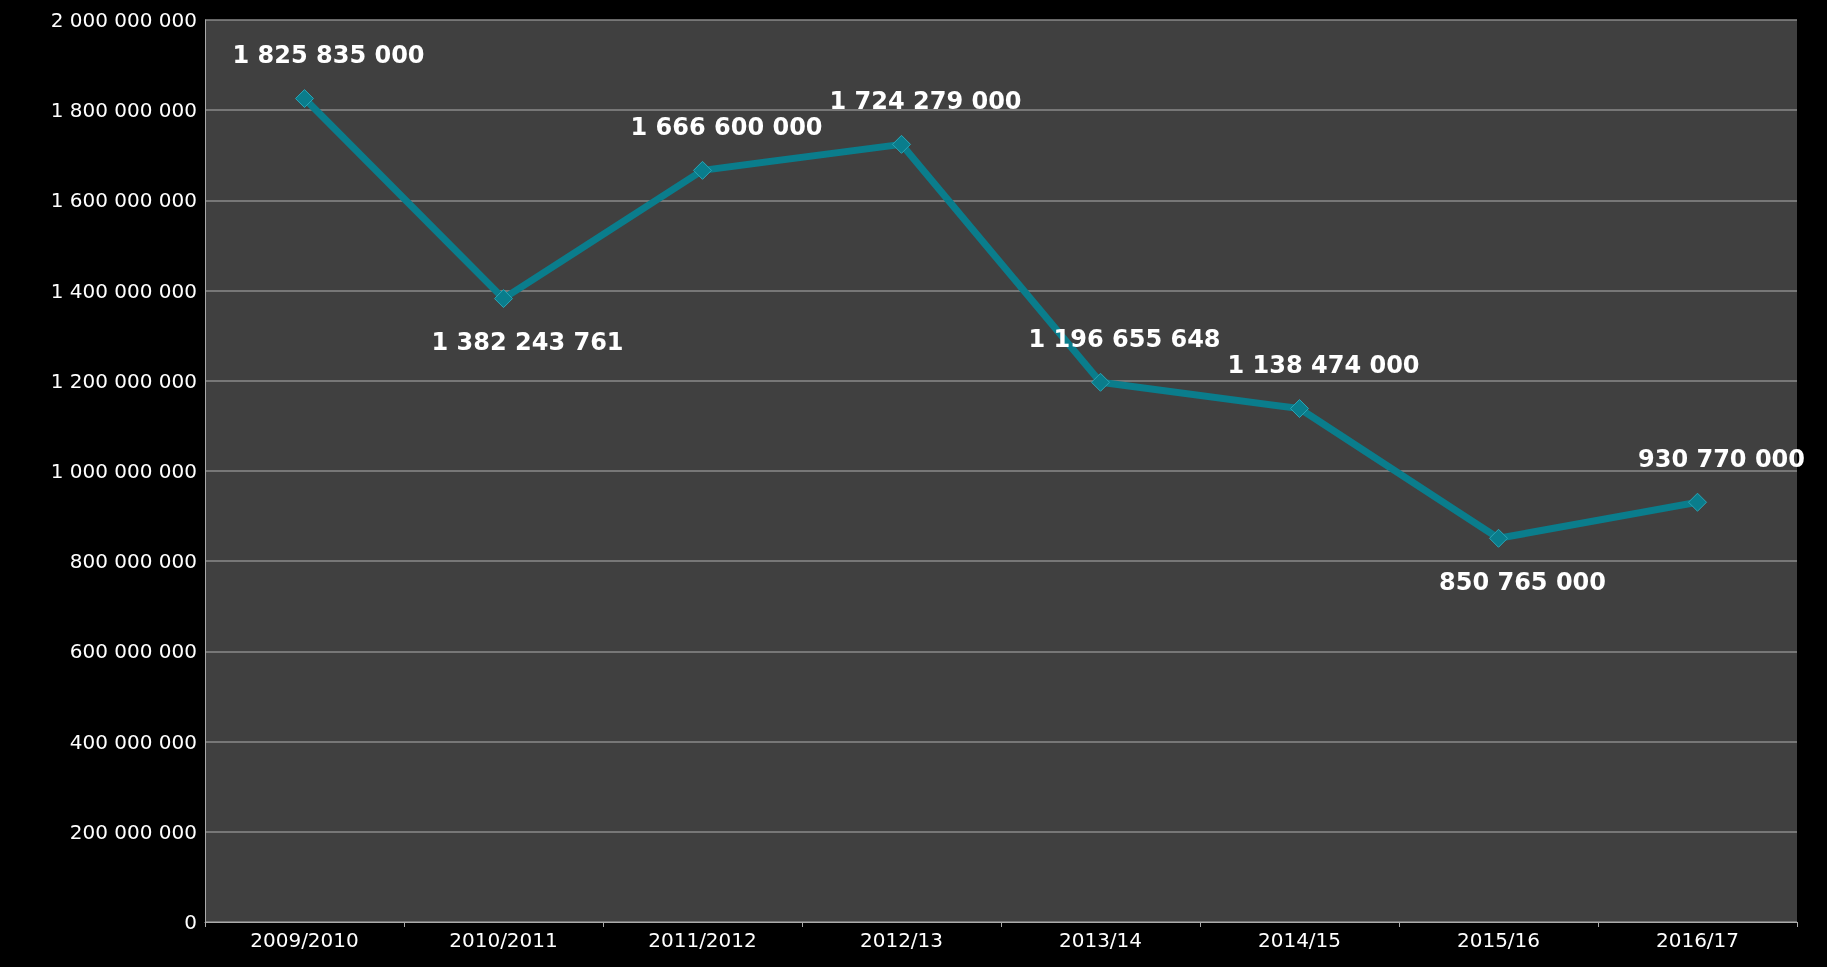 The width and height of the screenshot is (1827, 967). Describe the element at coordinates (123, 110) in the screenshot. I see `y-tick-label: 1 800 000 000` at that location.